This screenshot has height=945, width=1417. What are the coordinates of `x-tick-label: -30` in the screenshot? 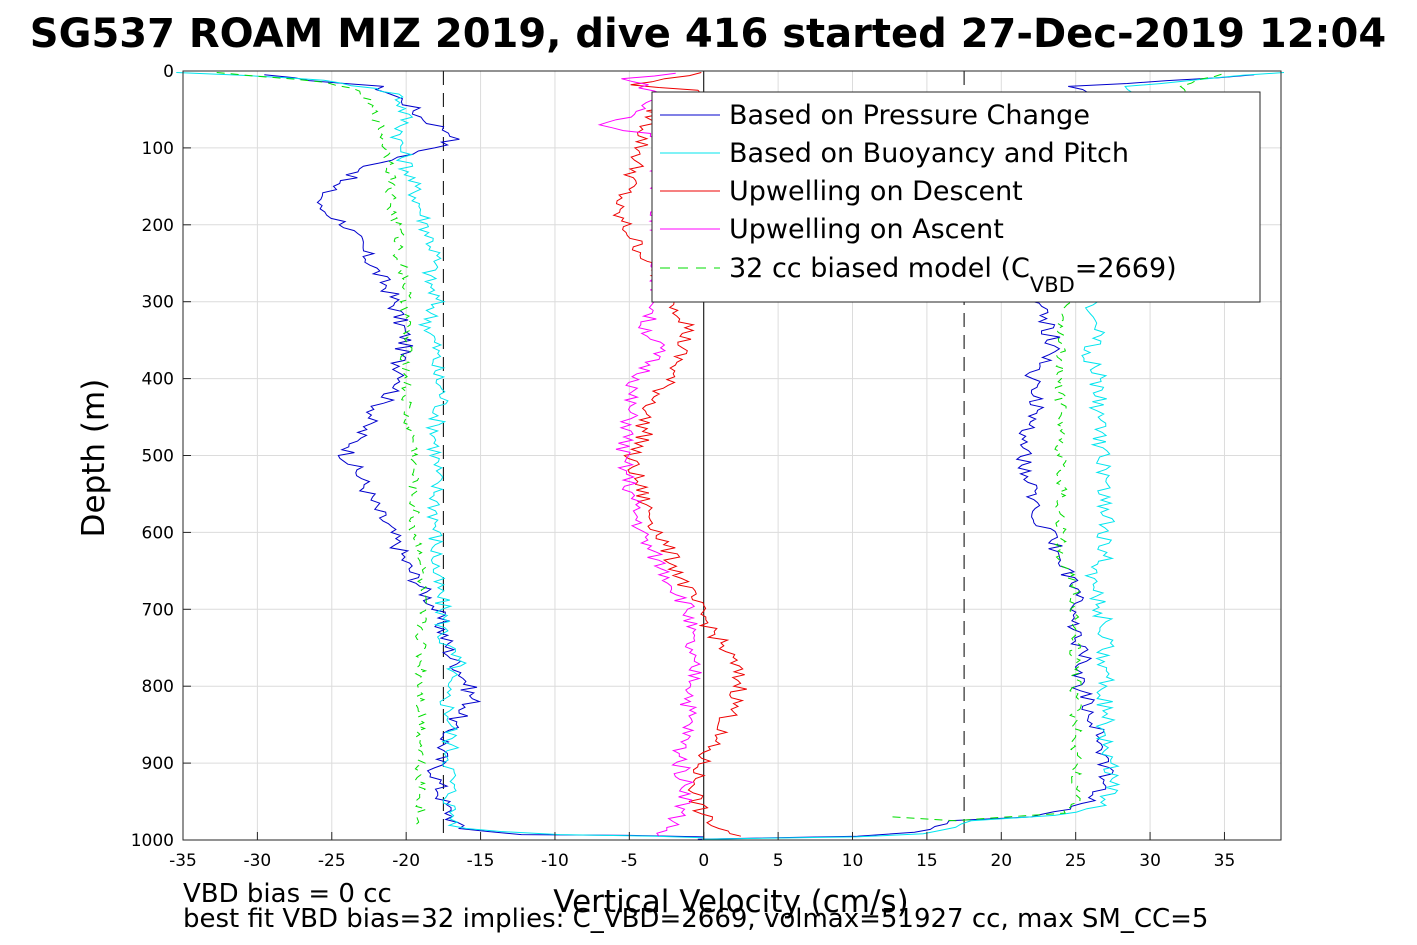 It's located at (257, 861).